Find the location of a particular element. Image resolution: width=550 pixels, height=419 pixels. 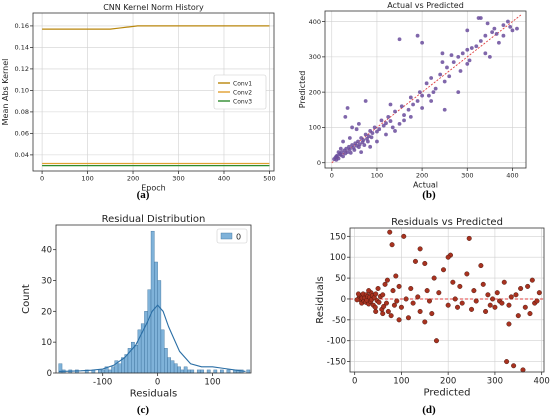

y-tick-label: -50 is located at coordinates (339, 321).